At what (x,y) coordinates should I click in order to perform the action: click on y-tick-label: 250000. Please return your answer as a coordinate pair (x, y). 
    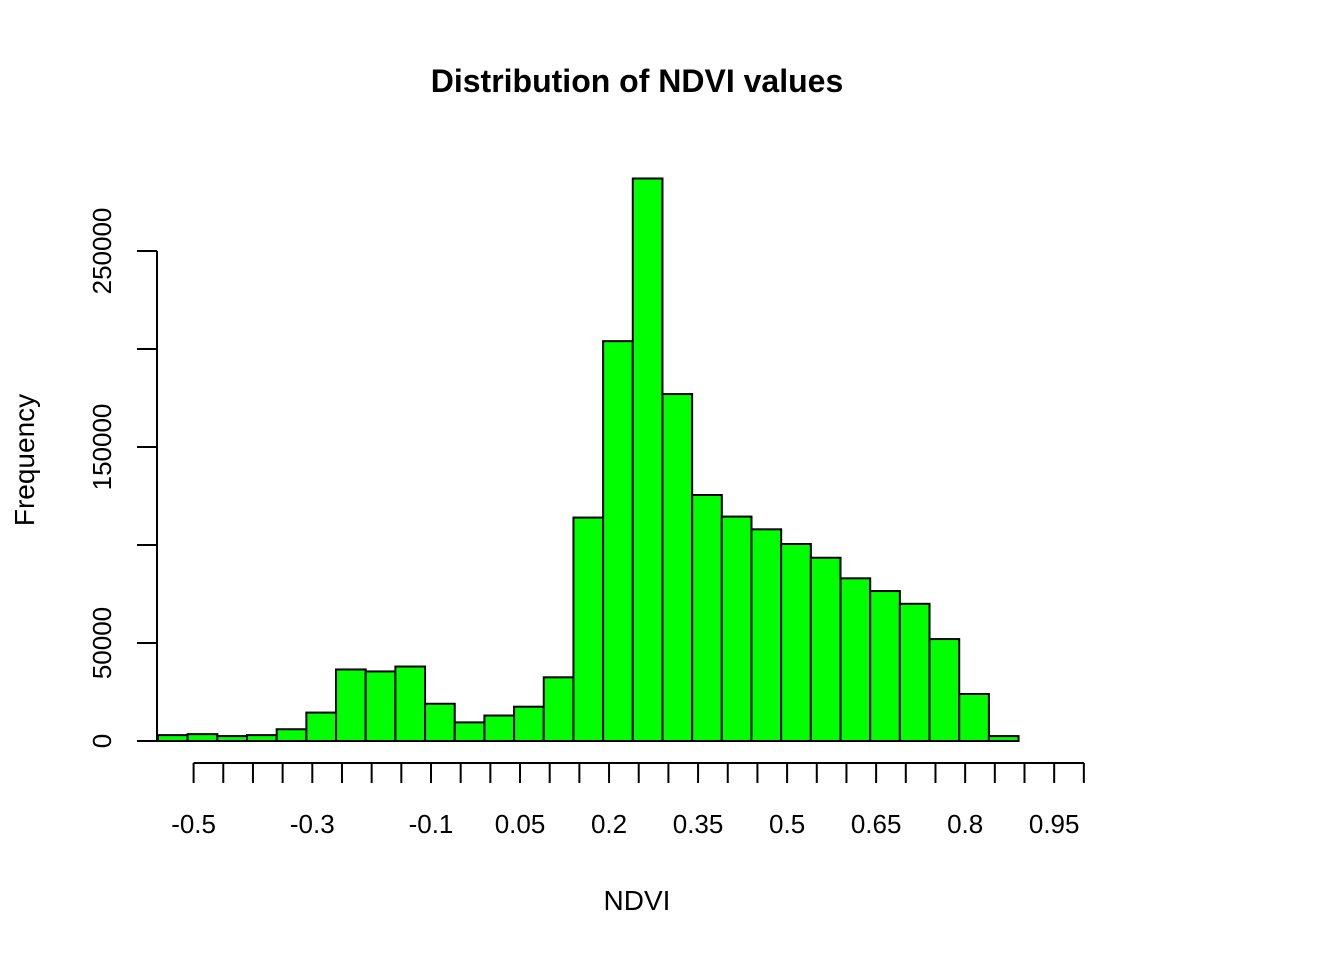
    Looking at the image, I should click on (102, 251).